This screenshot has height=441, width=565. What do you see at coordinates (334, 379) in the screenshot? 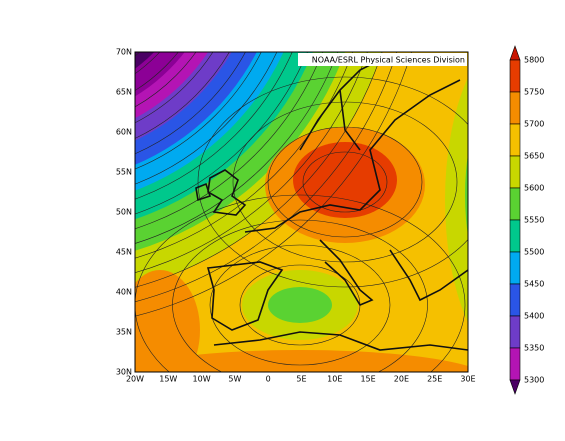
I see `lon-label: 10E` at bounding box center [334, 379].